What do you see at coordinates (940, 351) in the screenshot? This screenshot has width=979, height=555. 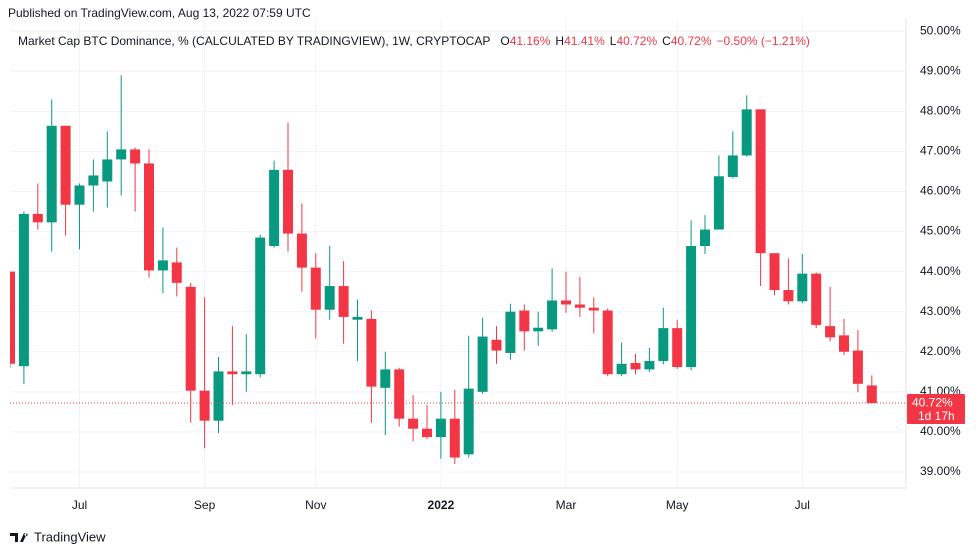 I see `y-tick-label: 42.00%` at bounding box center [940, 351].